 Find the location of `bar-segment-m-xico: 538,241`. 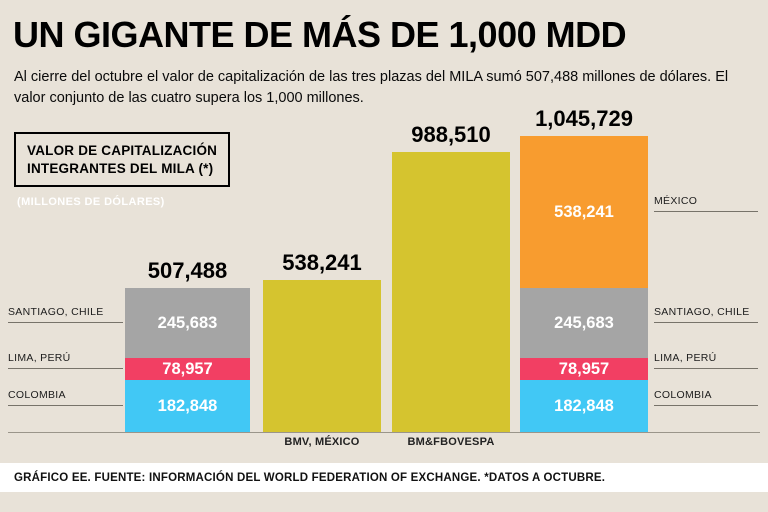

bar-segment-m-xico: 538,241 is located at coordinates (584, 212).